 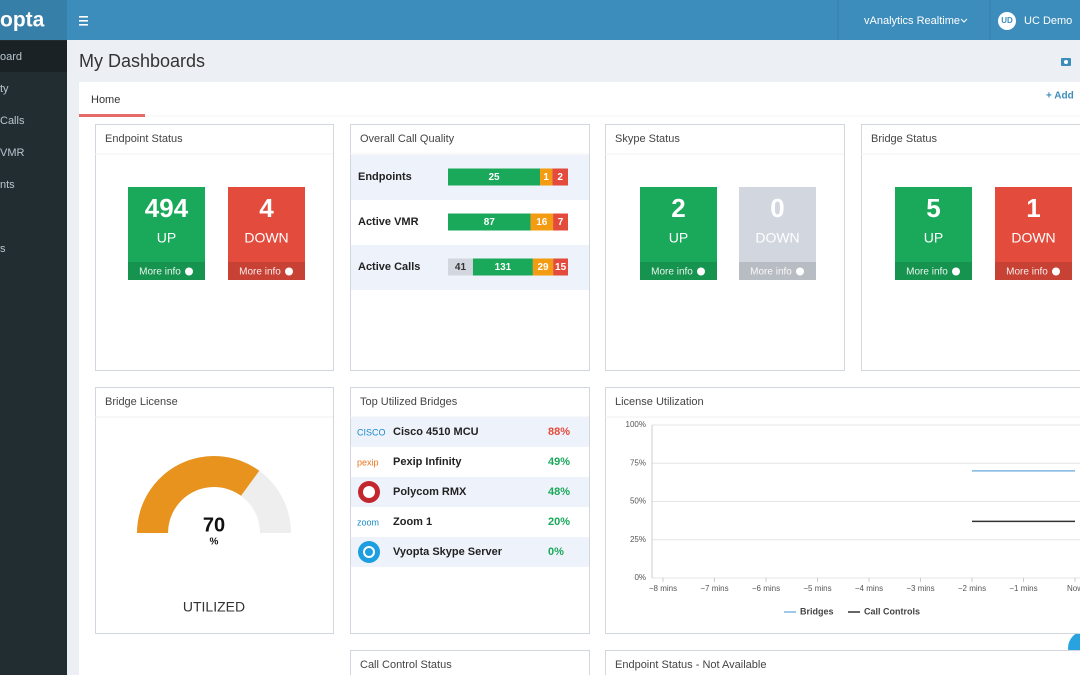 What do you see at coordinates (11, 57) in the screenshot?
I see `sidebar-item: oard` at bounding box center [11, 57].